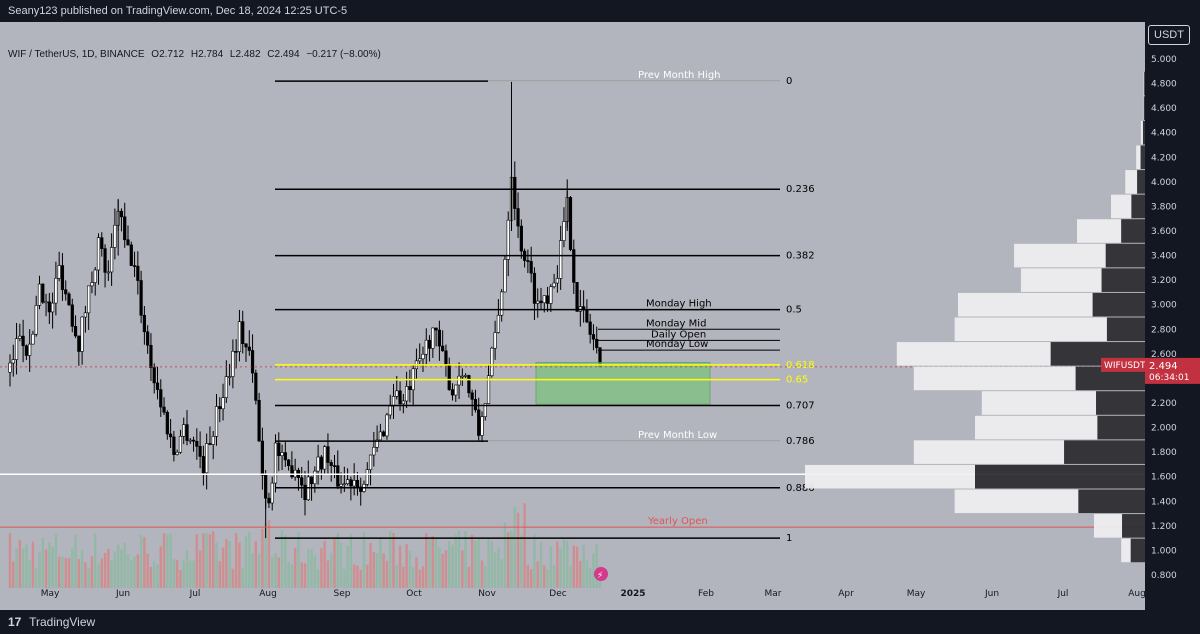  Describe the element at coordinates (1163, 366) in the screenshot. I see `last-price-value: 2.494` at that location.